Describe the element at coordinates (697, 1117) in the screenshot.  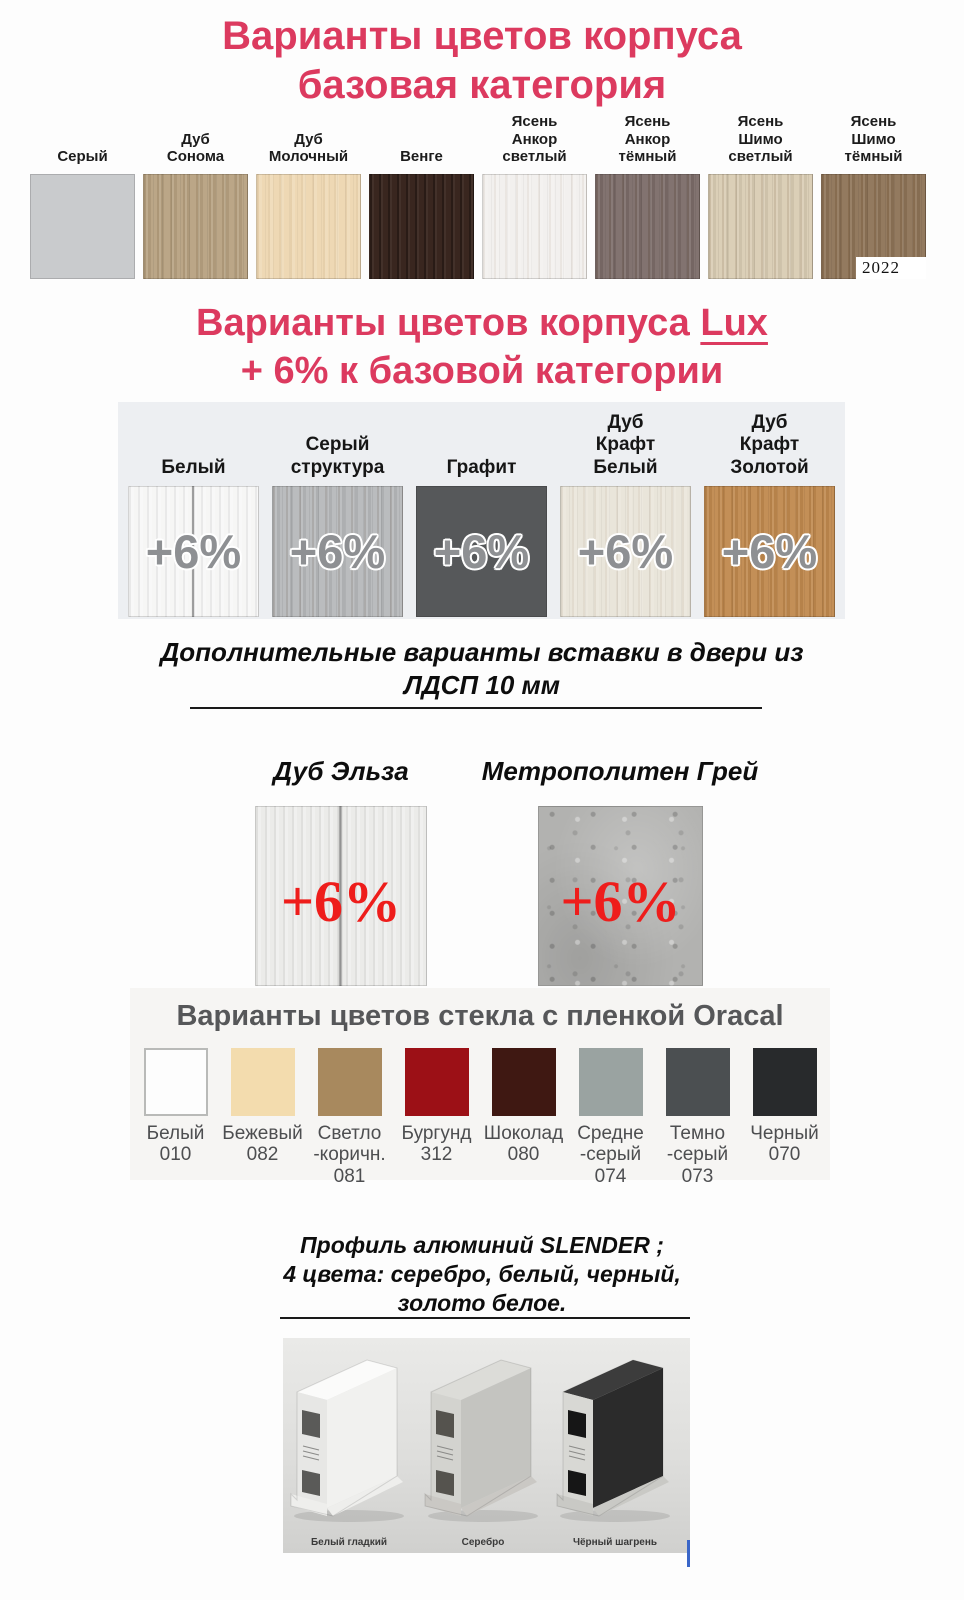
I see `oracal-swatch-cell: Темно -серый 073` at that location.